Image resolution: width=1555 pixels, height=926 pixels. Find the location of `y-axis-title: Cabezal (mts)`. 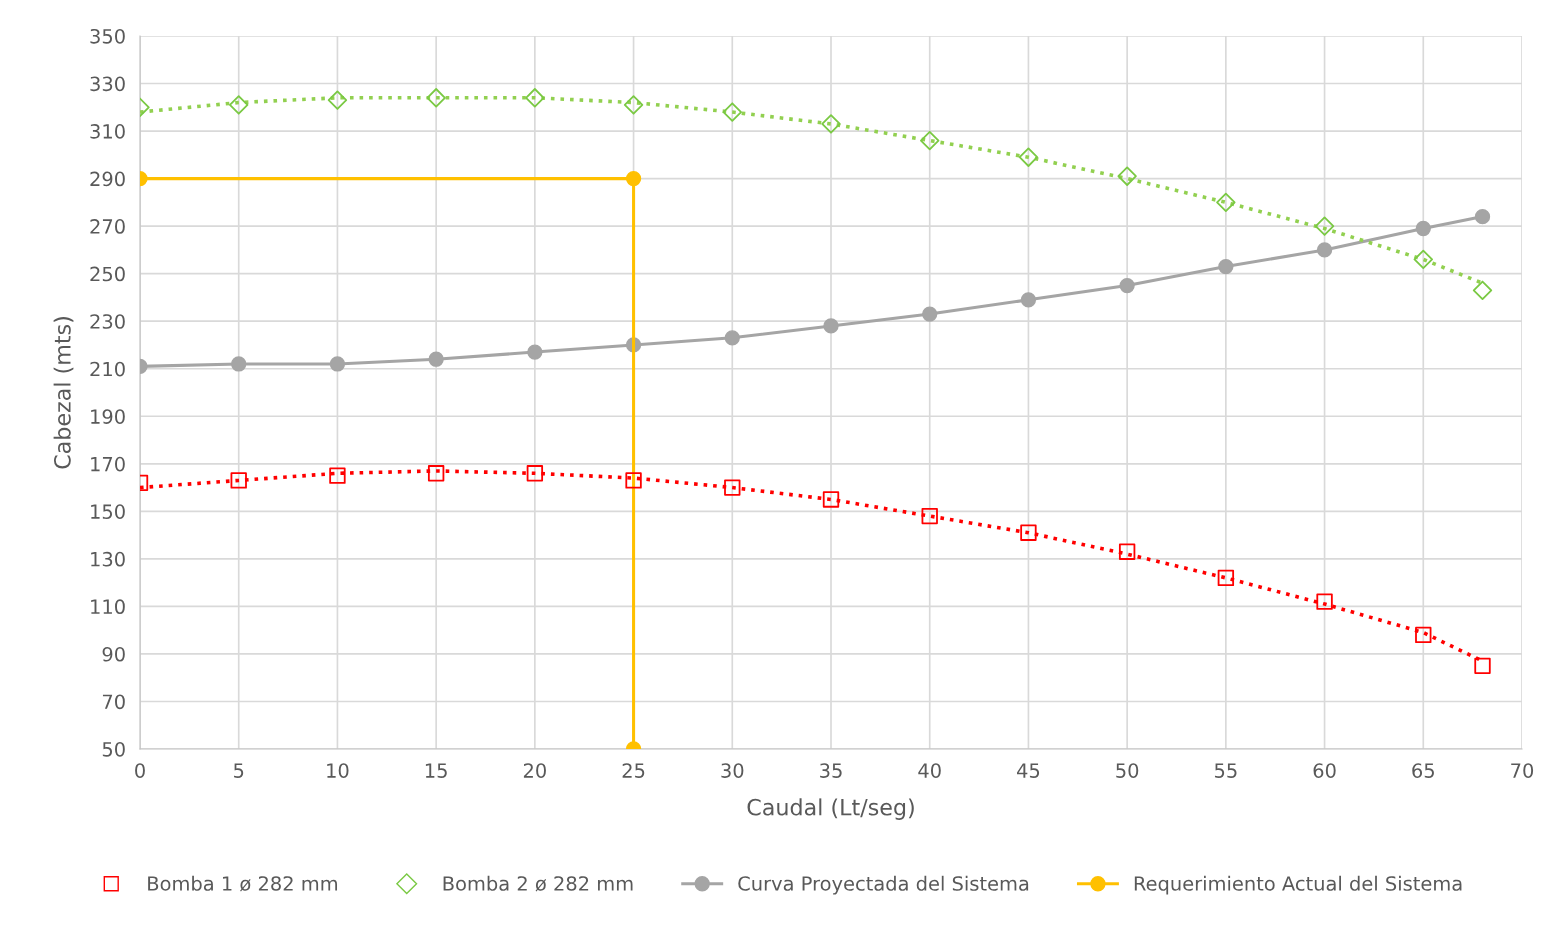

y-axis-title: Cabezal (mts) is located at coordinates (63, 393).